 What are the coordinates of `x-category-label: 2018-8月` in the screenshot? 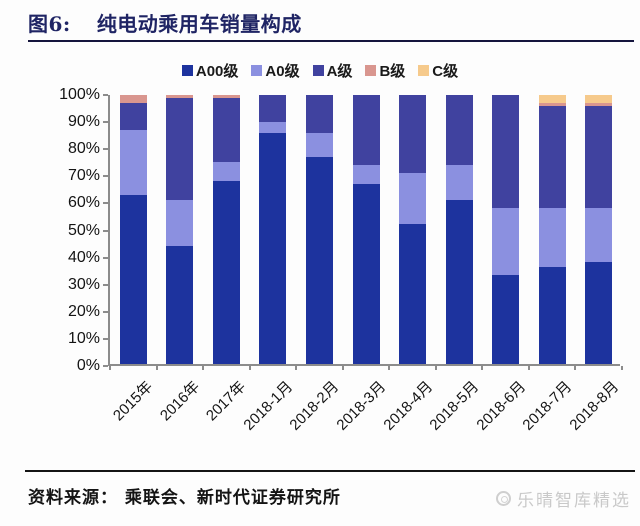 It's located at (594, 406).